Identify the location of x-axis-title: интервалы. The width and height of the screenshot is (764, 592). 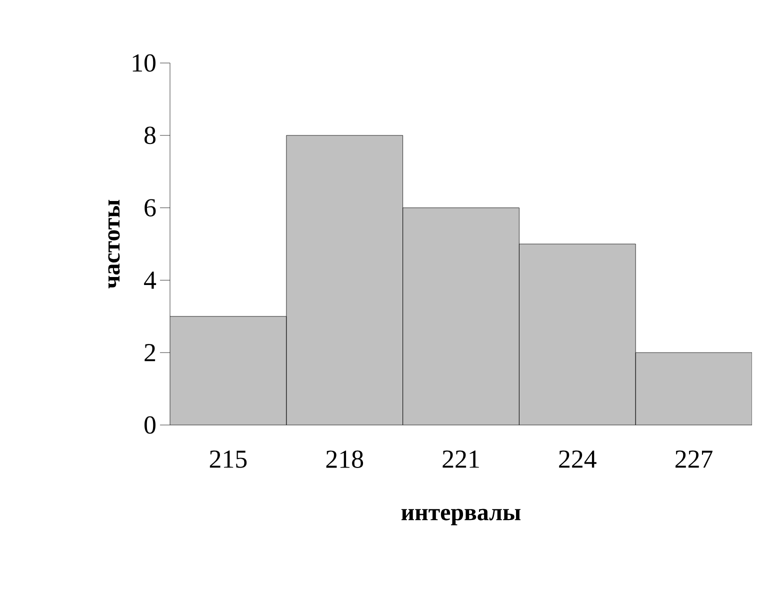
(461, 517).